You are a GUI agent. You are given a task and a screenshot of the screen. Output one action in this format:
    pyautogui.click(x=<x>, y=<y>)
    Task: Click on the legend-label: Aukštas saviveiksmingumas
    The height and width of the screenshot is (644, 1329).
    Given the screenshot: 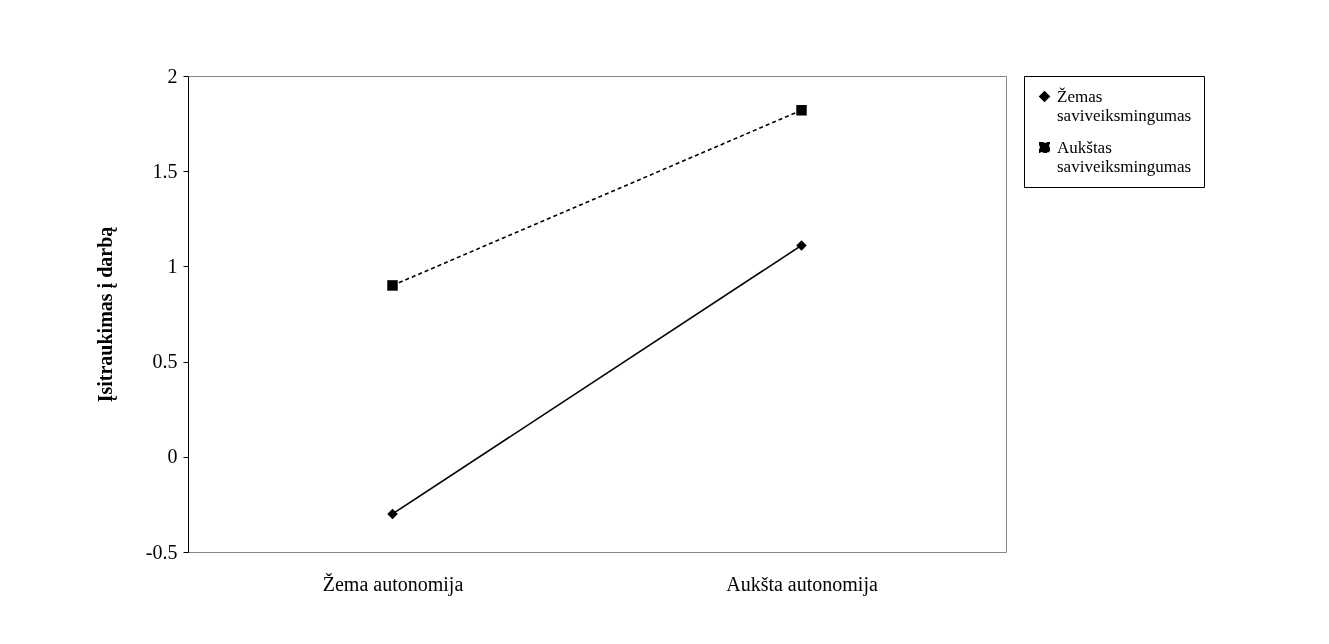 What is the action you would take?
    pyautogui.click(x=1124, y=156)
    